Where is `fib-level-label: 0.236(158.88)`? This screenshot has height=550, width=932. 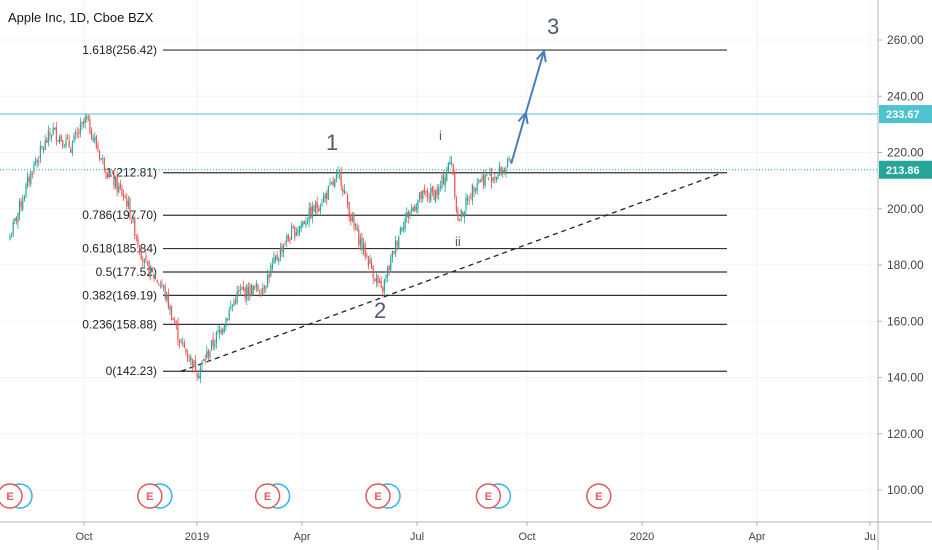 fib-level-label: 0.236(158.88) is located at coordinates (119, 324).